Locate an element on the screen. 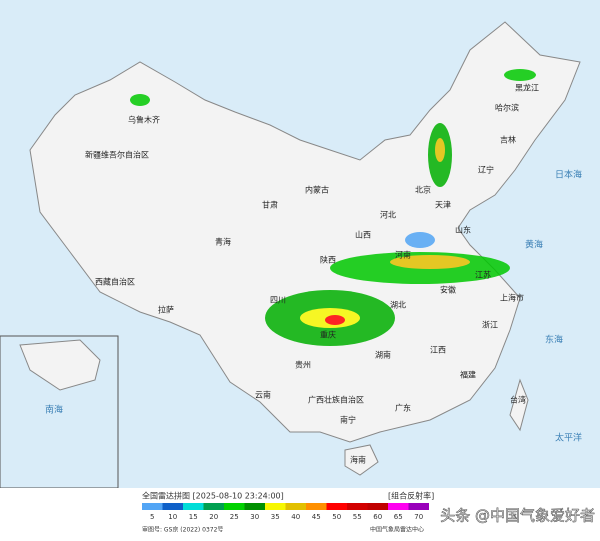 This screenshot has width=600, height=541. legend-value: 65 is located at coordinates (398, 517).